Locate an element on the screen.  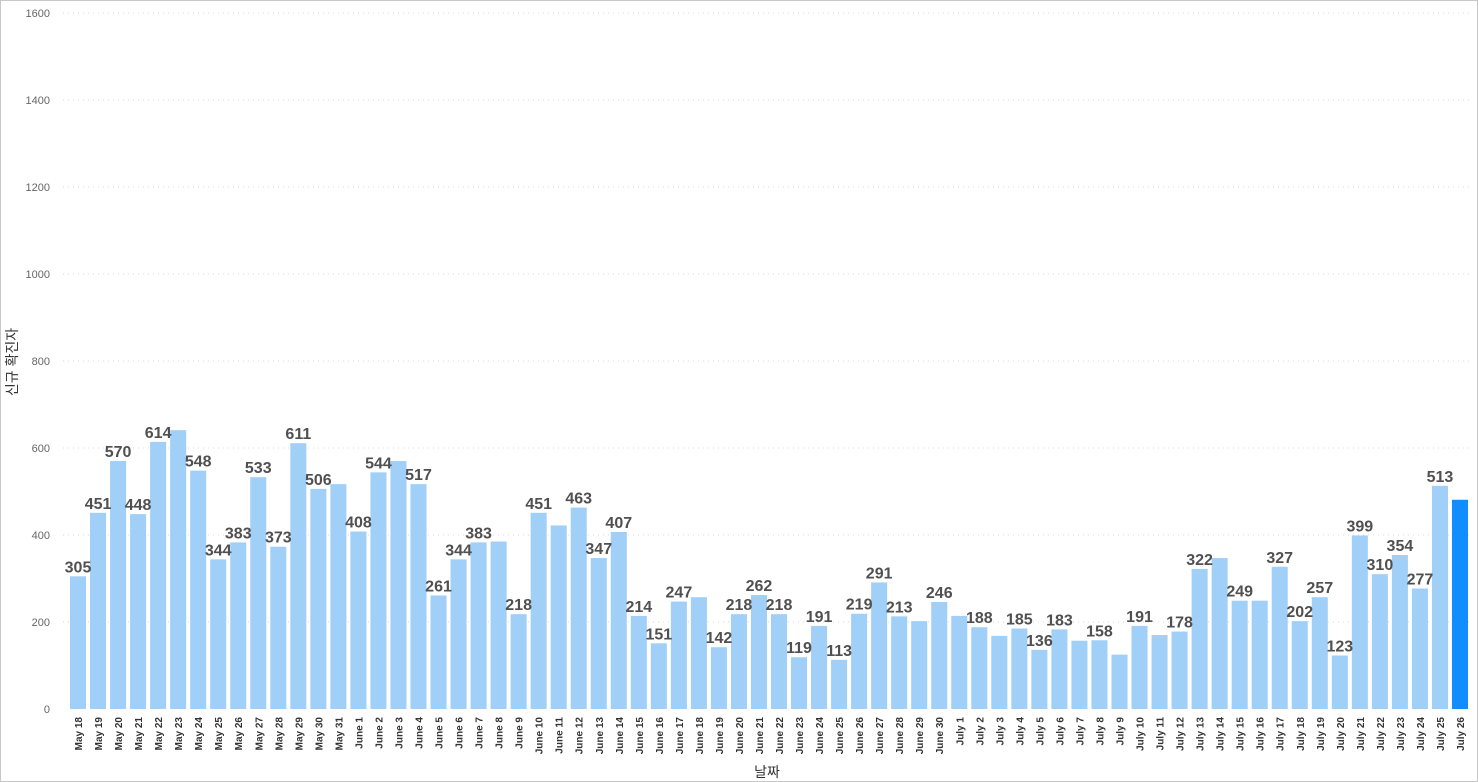
x-tick-label: July 6 is located at coordinates (1060, 731).